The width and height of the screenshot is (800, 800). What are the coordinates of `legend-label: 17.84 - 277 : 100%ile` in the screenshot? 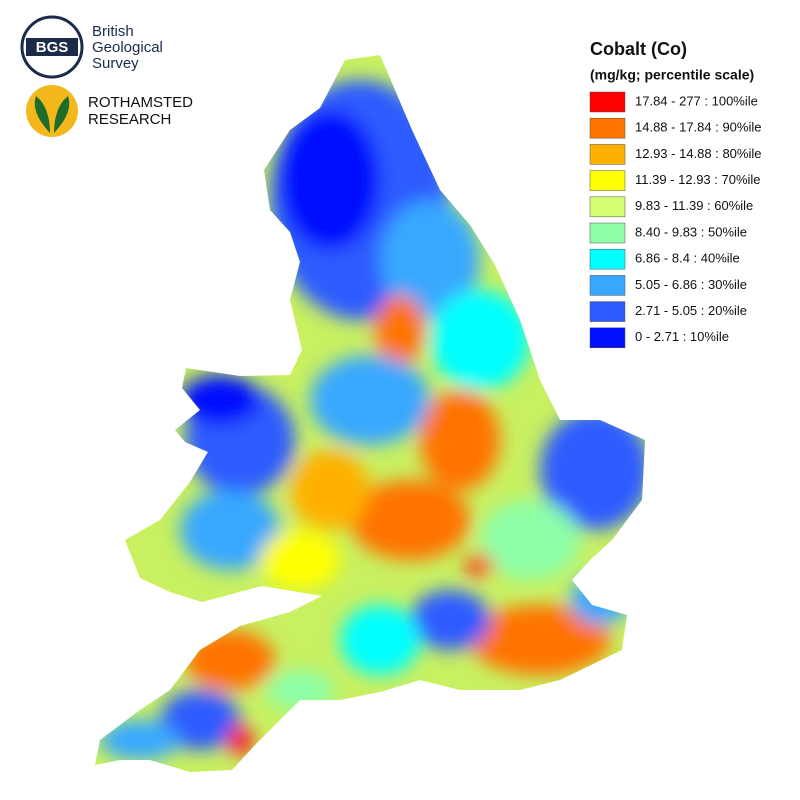 It's located at (696, 100).